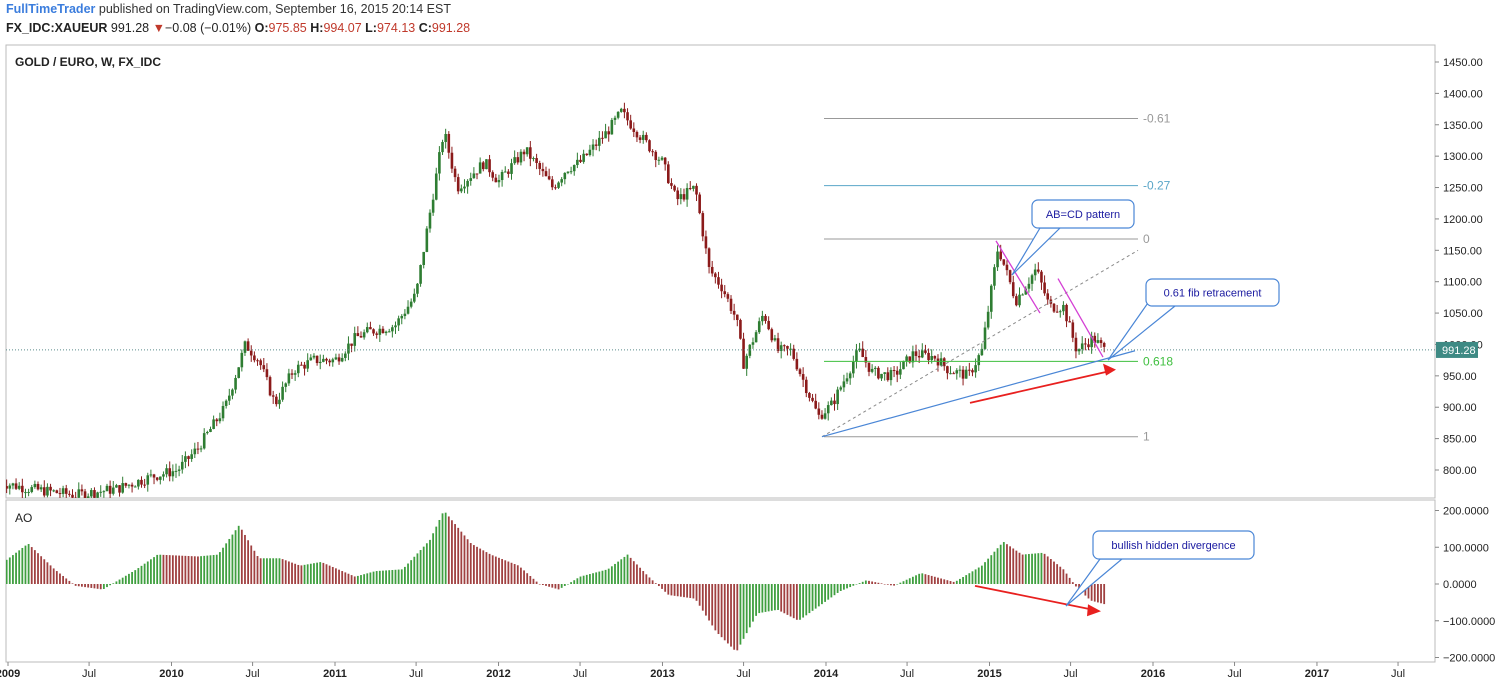  I want to click on ao-tick-label: −200.0000, so click(1469, 659).